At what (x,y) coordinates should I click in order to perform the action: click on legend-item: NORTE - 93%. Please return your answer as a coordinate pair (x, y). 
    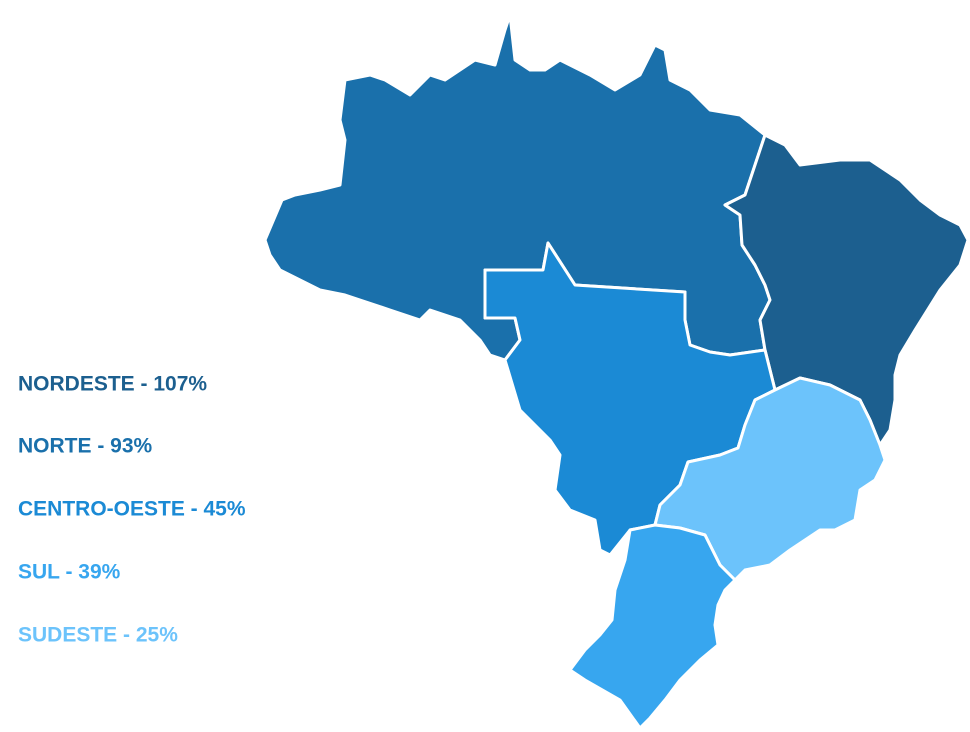
    Looking at the image, I should click on (85, 446).